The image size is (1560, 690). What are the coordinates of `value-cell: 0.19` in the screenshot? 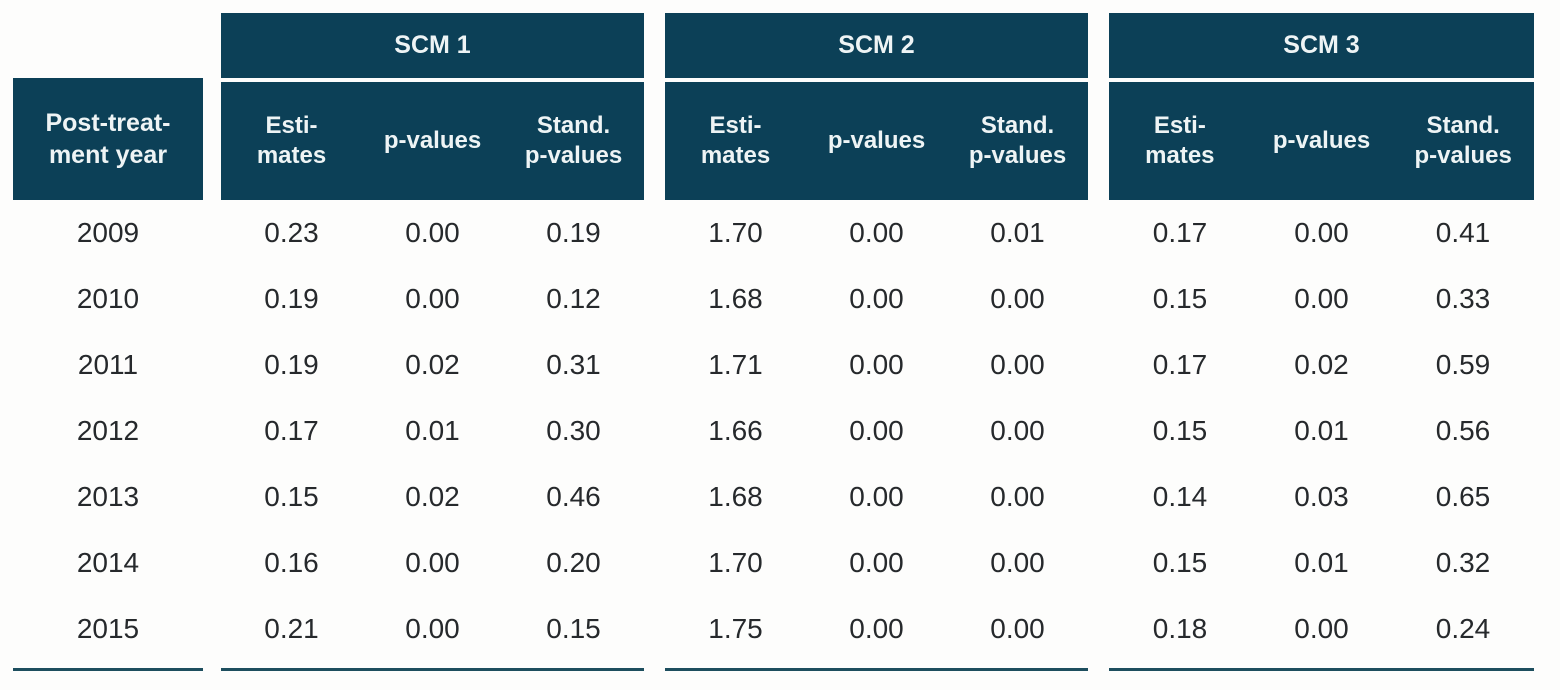 It's located at (573, 232).